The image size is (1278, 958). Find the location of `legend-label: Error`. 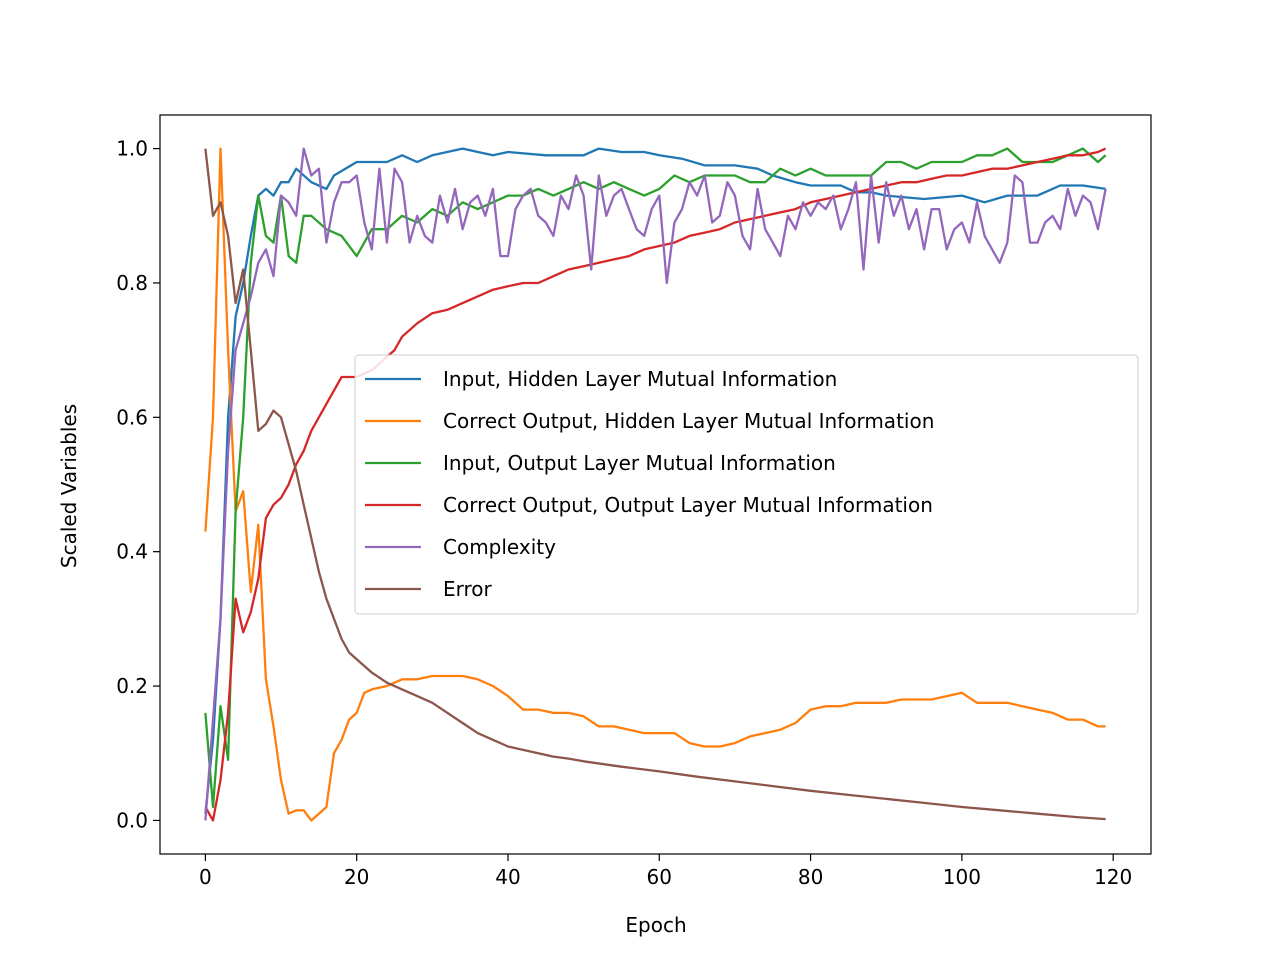

legend-label: Error is located at coordinates (468, 589).